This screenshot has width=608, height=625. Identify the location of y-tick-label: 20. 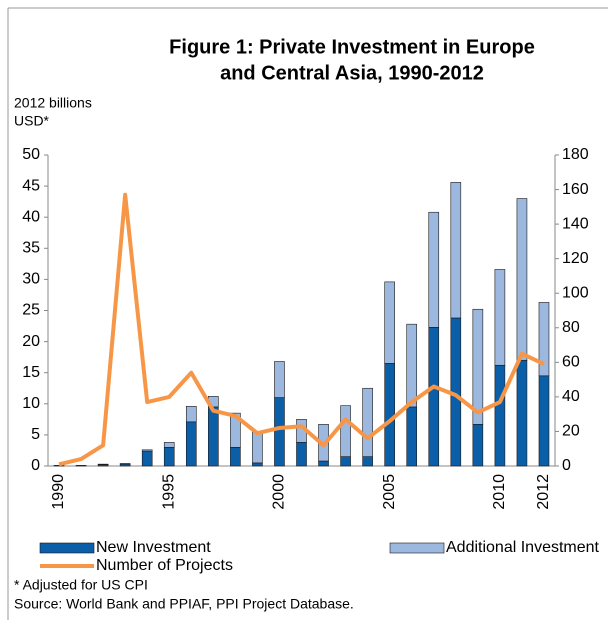
(31, 341).